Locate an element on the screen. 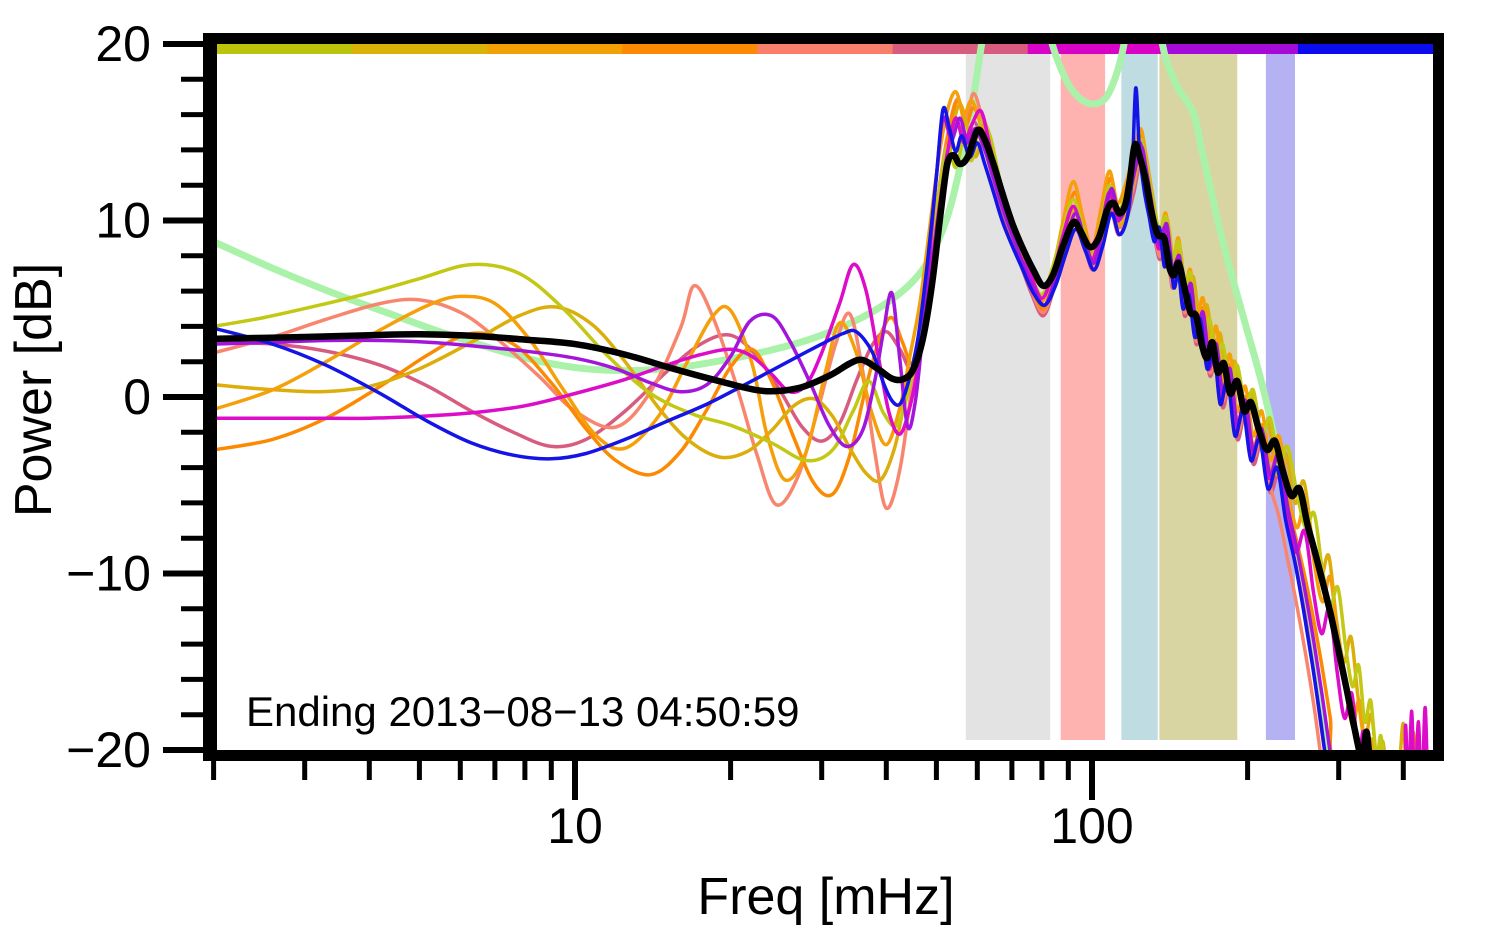  y-tick-label: 10 is located at coordinates (123, 221).